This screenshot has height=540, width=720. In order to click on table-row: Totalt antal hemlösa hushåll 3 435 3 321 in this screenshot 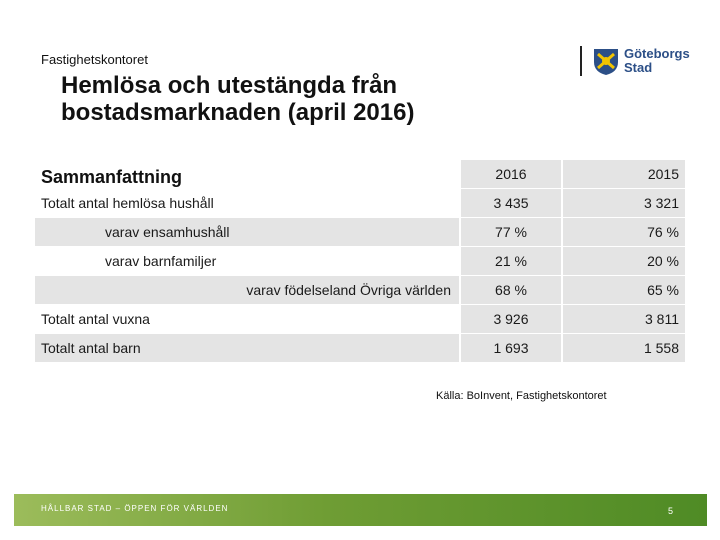, I will do `click(360, 203)`.